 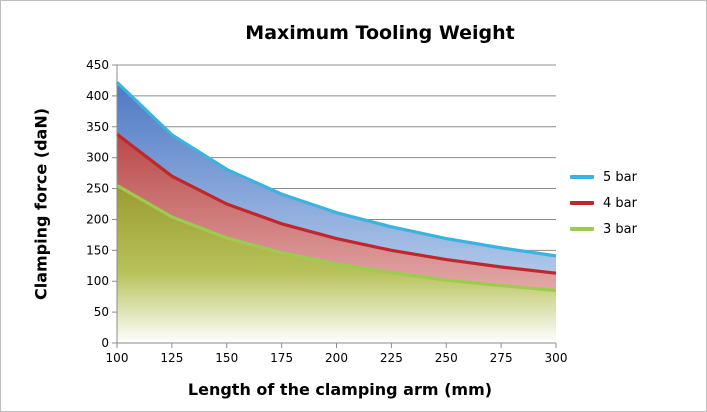 What do you see at coordinates (620, 203) in the screenshot?
I see `legend-label: 4 bar` at bounding box center [620, 203].